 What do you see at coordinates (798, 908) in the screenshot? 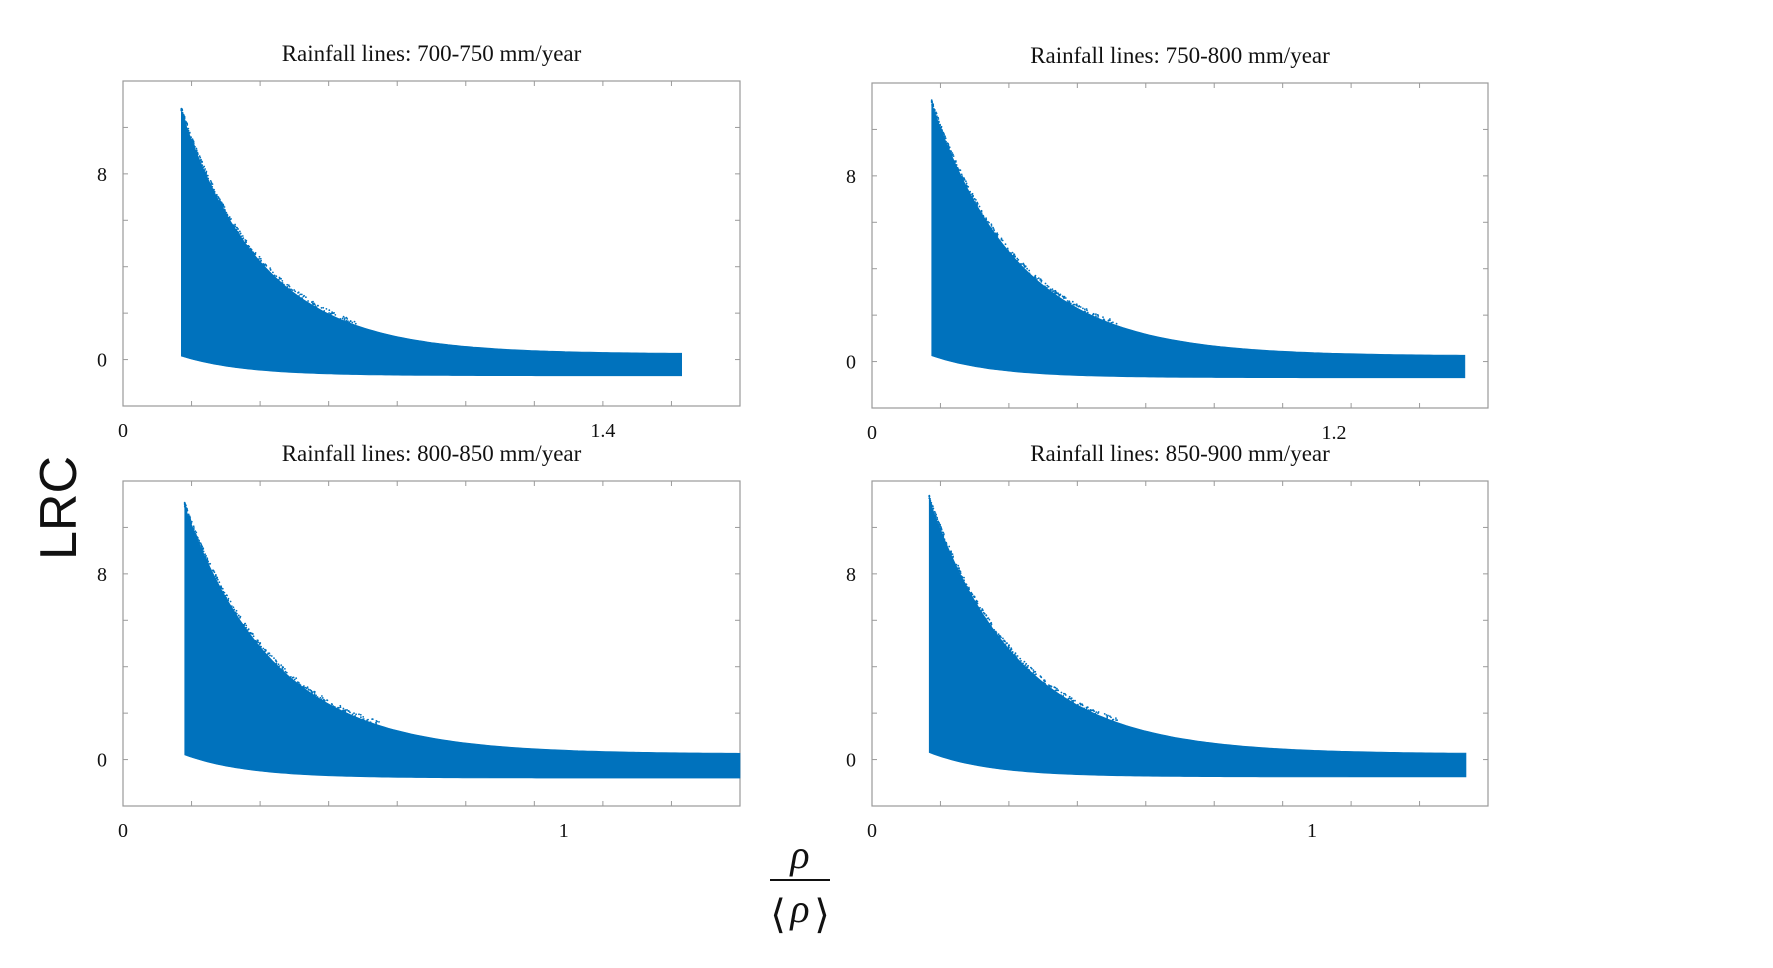
I see `x-label-denominator: ρ` at bounding box center [798, 908].